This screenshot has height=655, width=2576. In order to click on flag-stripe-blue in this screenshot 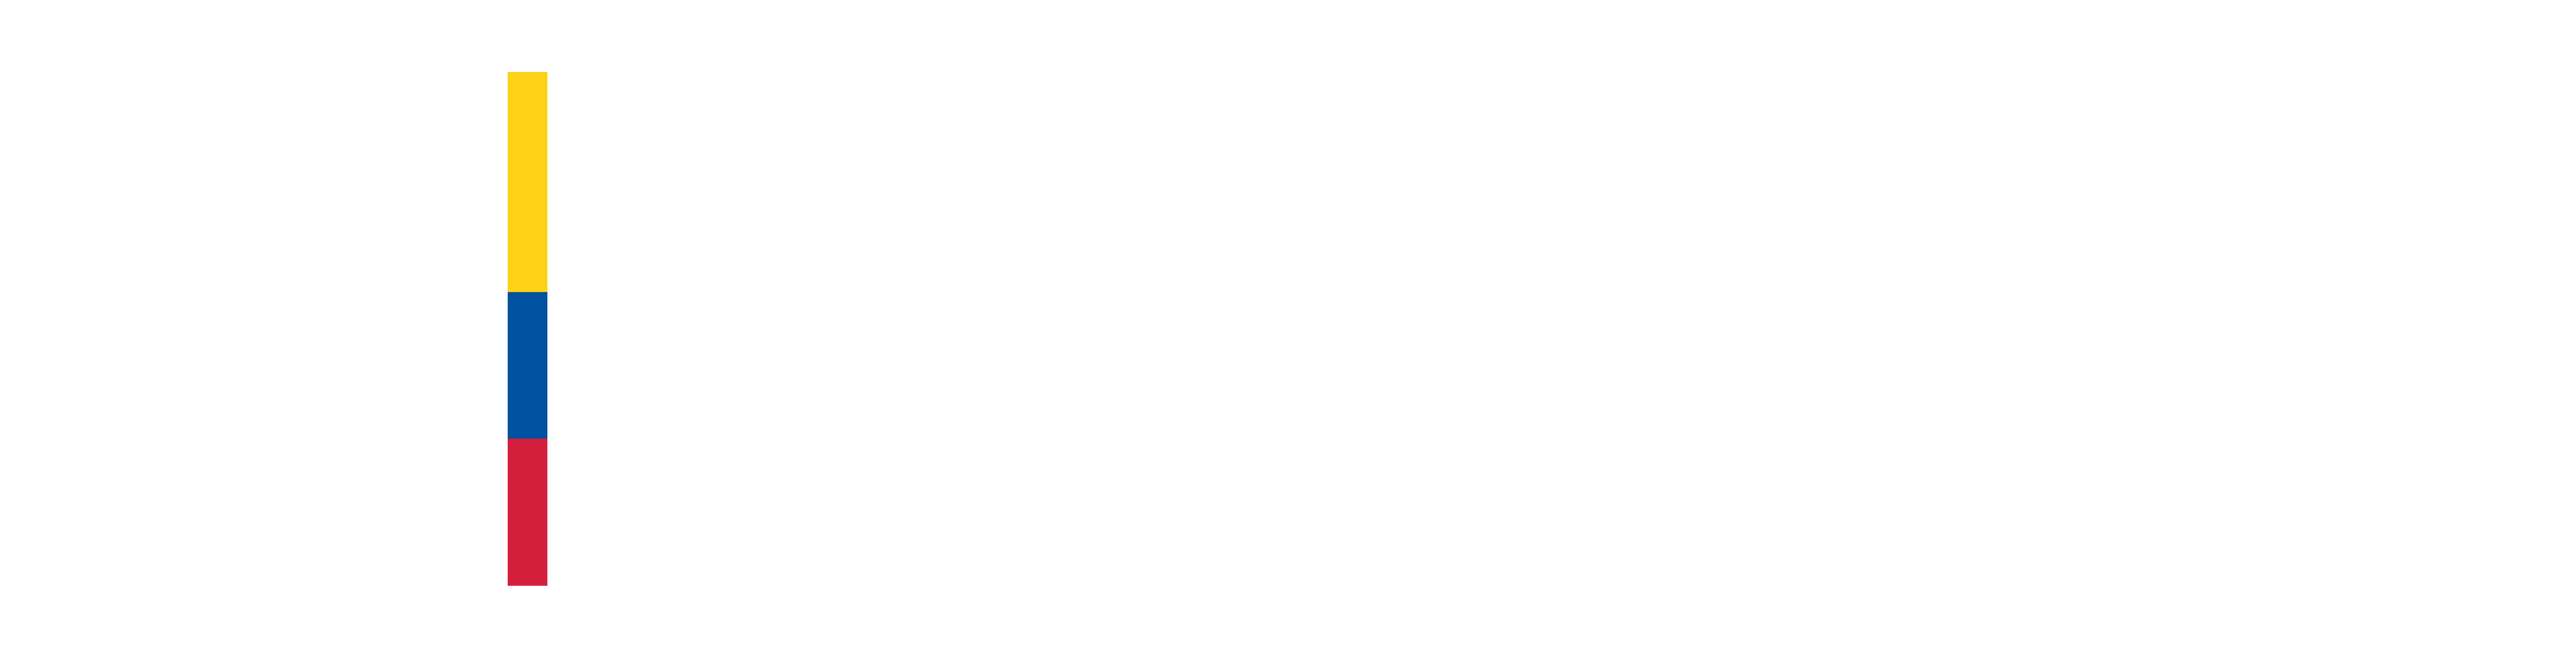, I will do `click(527, 365)`.